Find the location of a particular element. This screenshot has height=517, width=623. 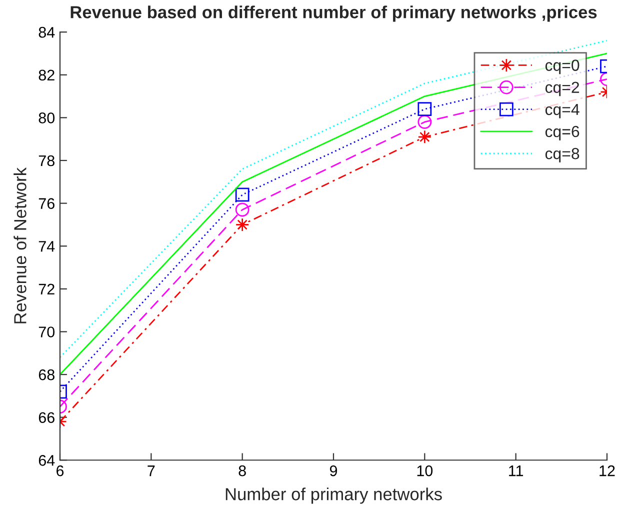

x-tick-label: 9 is located at coordinates (334, 470).